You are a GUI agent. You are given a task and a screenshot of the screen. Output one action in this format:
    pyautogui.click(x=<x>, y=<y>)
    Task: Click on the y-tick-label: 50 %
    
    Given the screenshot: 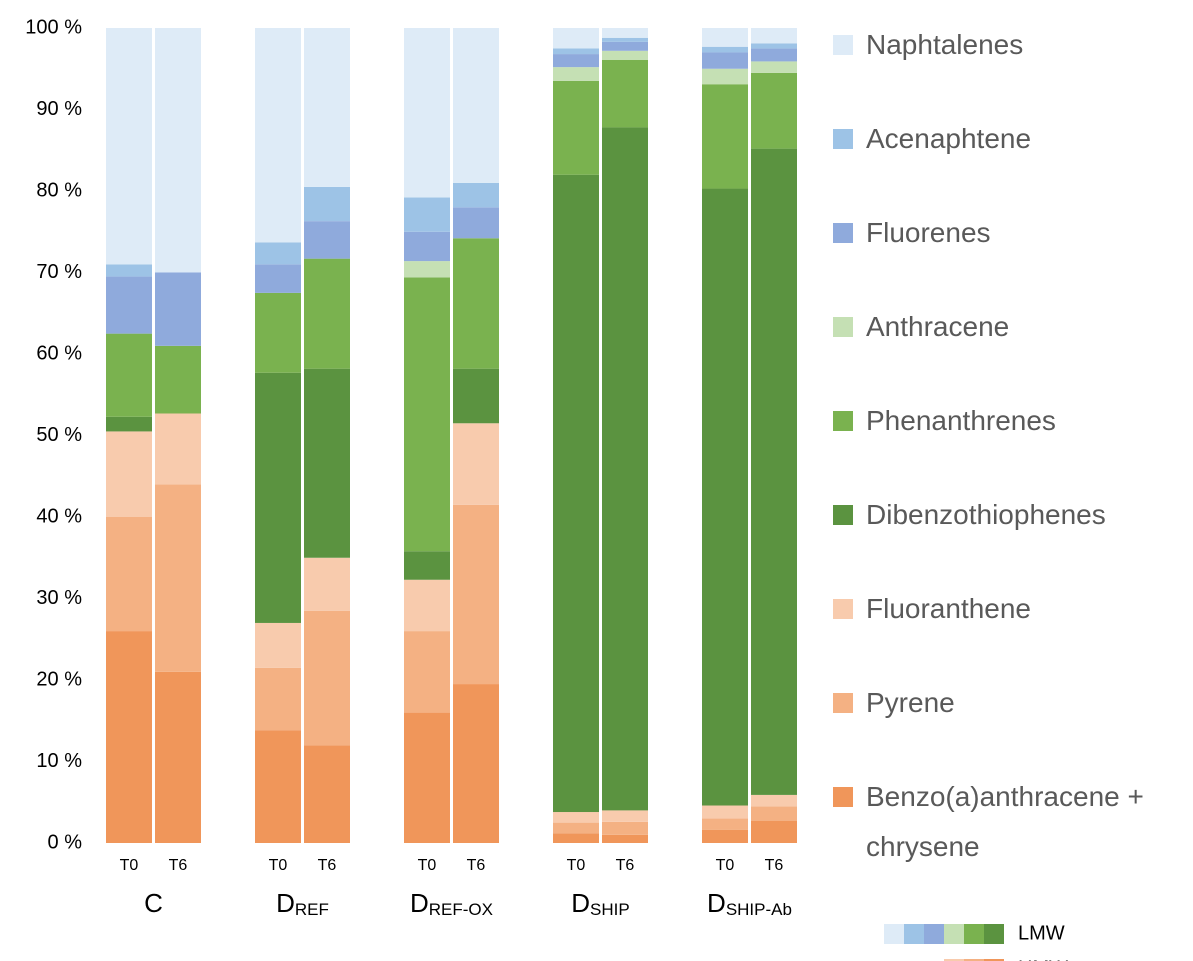 What is the action you would take?
    pyautogui.click(x=59, y=435)
    